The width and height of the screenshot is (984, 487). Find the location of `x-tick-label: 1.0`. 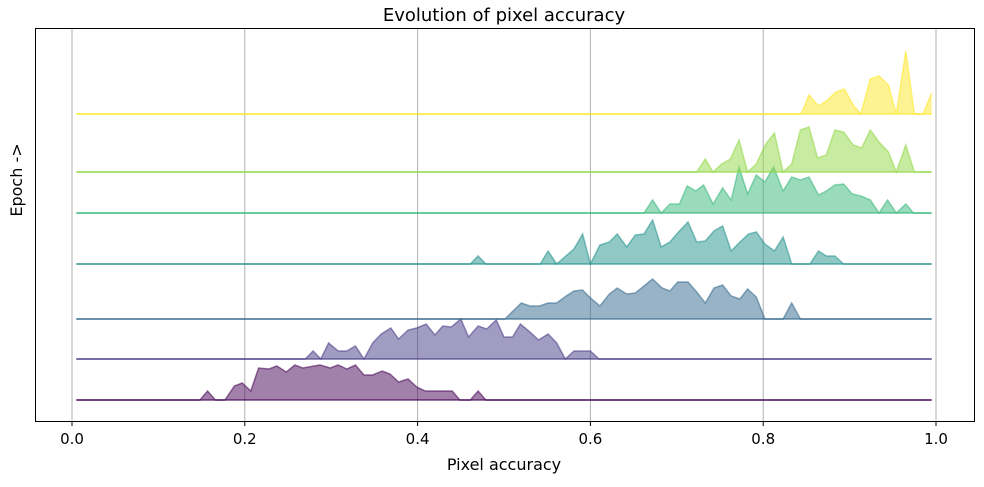

x-tick-label: 1.0 is located at coordinates (936, 439).